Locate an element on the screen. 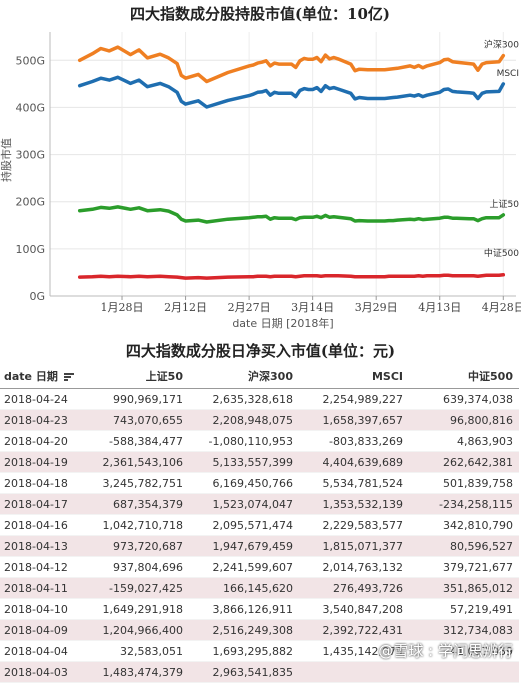 This screenshot has height=683, width=521. x-tick-label: 3月29日 is located at coordinates (376, 307).